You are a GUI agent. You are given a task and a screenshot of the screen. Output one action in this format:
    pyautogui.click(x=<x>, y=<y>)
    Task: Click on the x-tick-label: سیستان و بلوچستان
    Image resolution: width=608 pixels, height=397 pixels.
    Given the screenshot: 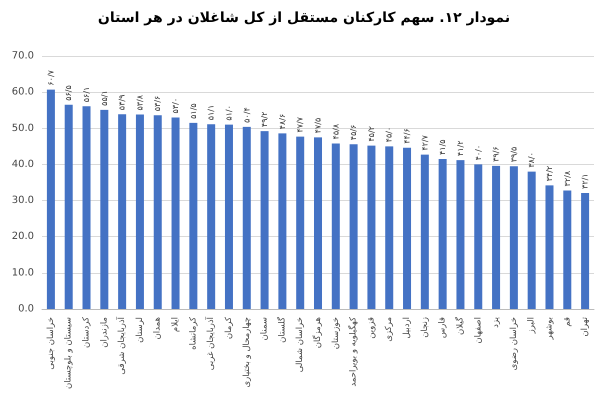 What is the action you would take?
    pyautogui.click(x=69, y=353)
    